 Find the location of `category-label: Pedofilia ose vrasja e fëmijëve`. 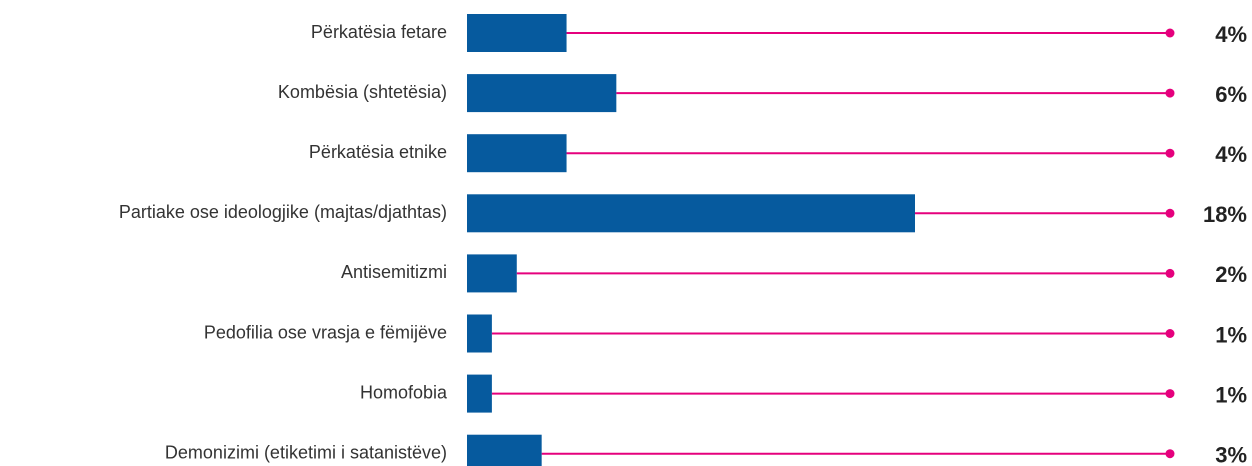

category-label: Pedofilia ose vrasja e fëmijëve is located at coordinates (325, 332).